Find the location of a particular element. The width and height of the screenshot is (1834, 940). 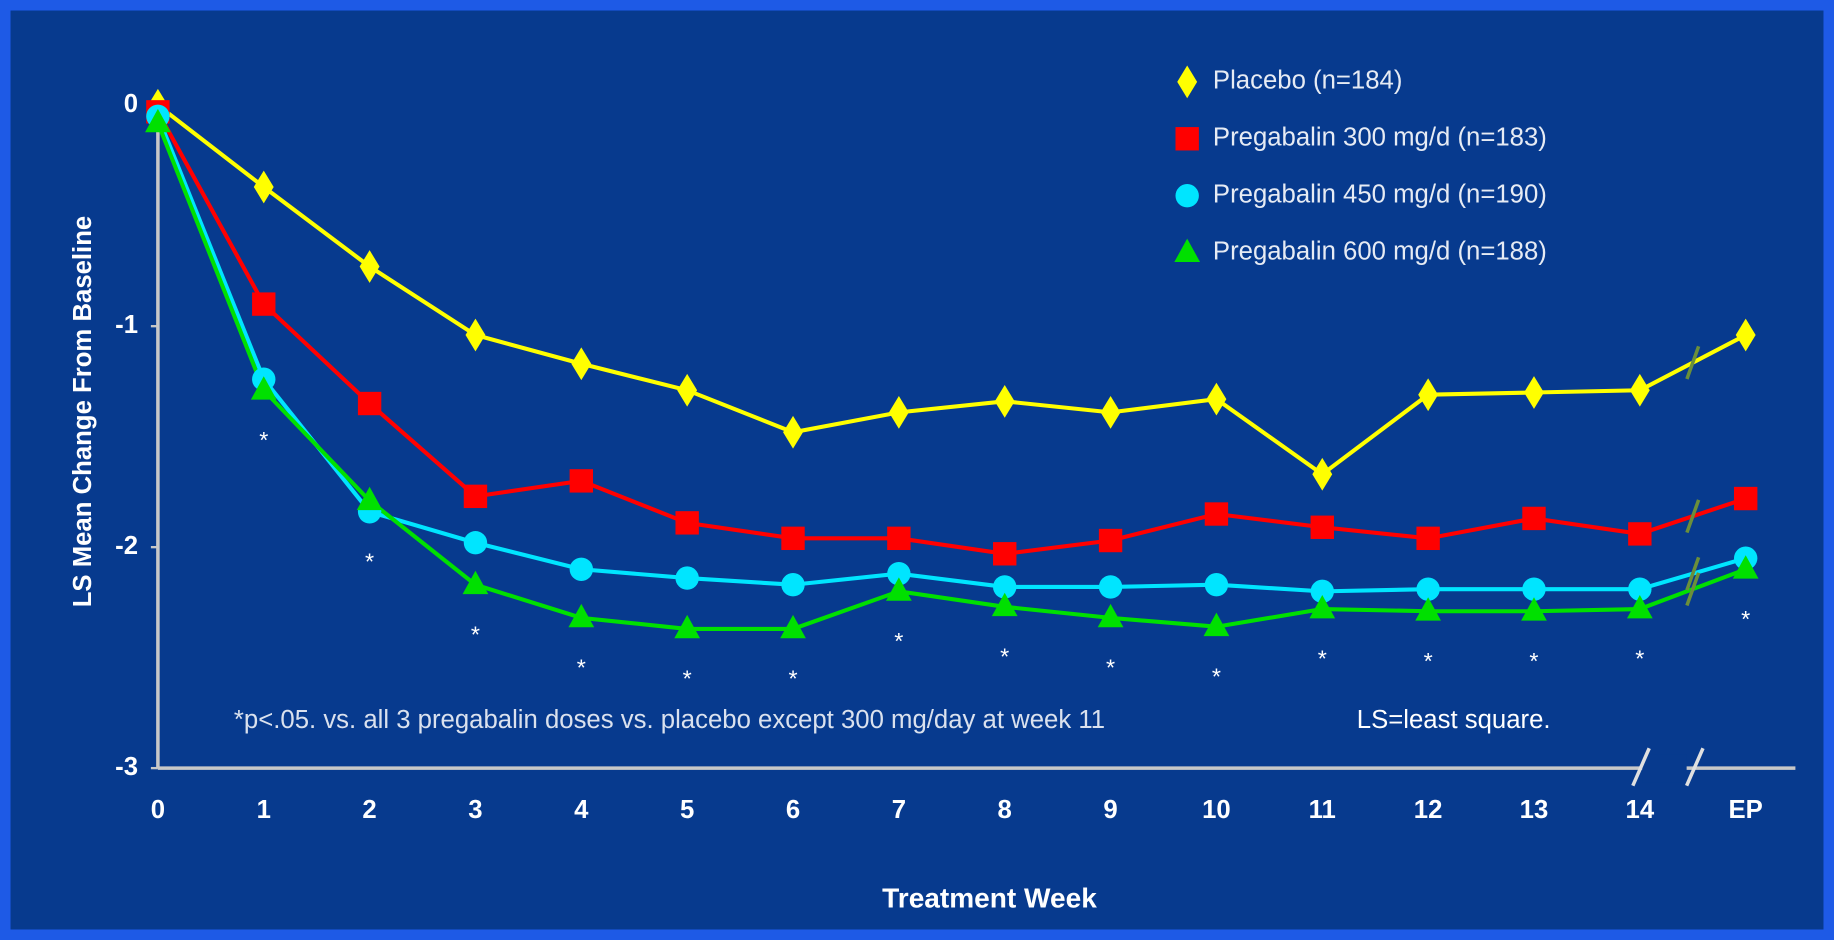

abbreviation: LS=least square. is located at coordinates (1454, 720).